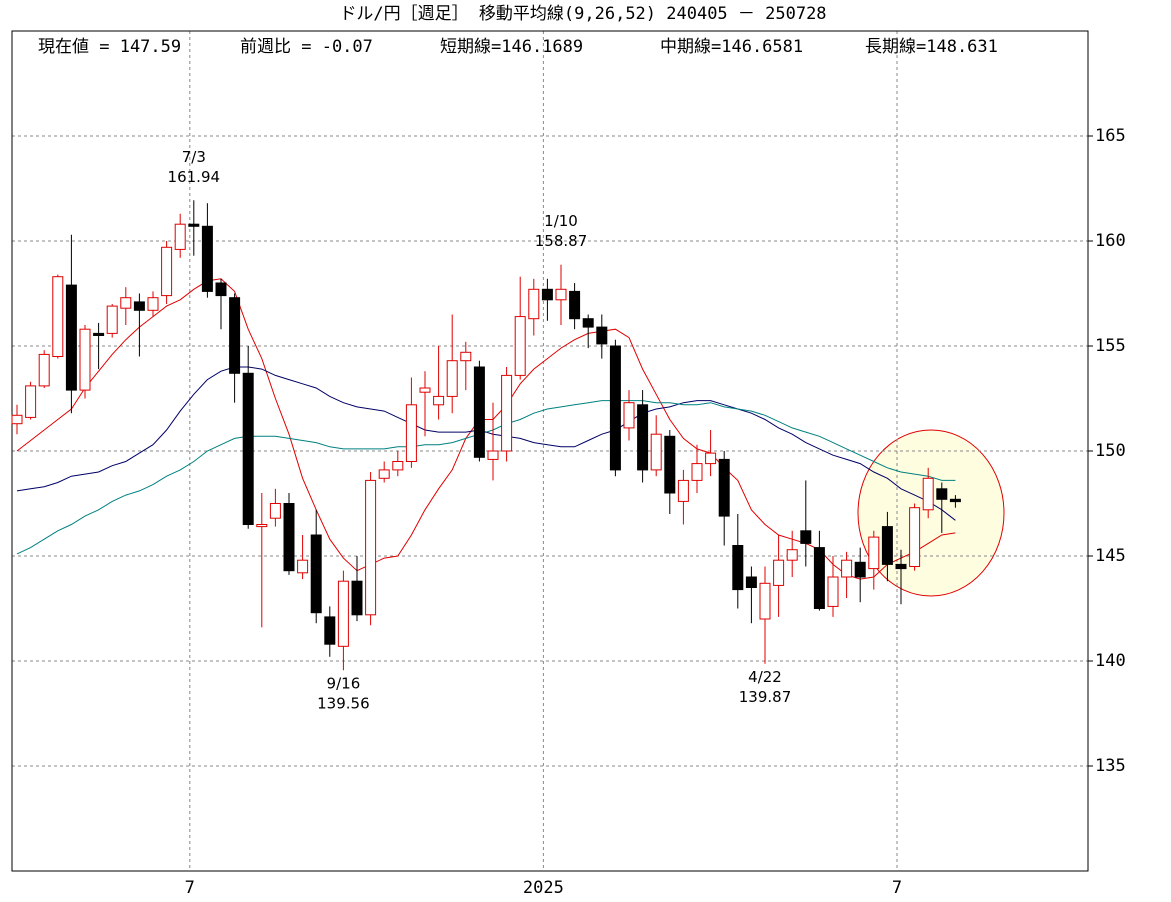  Describe the element at coordinates (1110, 766) in the screenshot. I see `y-tick-label: 135` at that location.